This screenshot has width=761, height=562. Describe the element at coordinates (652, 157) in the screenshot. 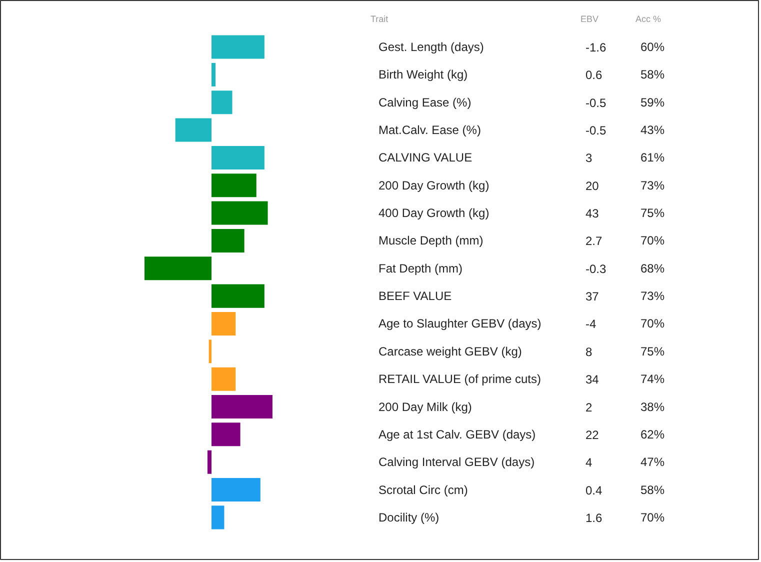

I see `text: 61%` at that location.